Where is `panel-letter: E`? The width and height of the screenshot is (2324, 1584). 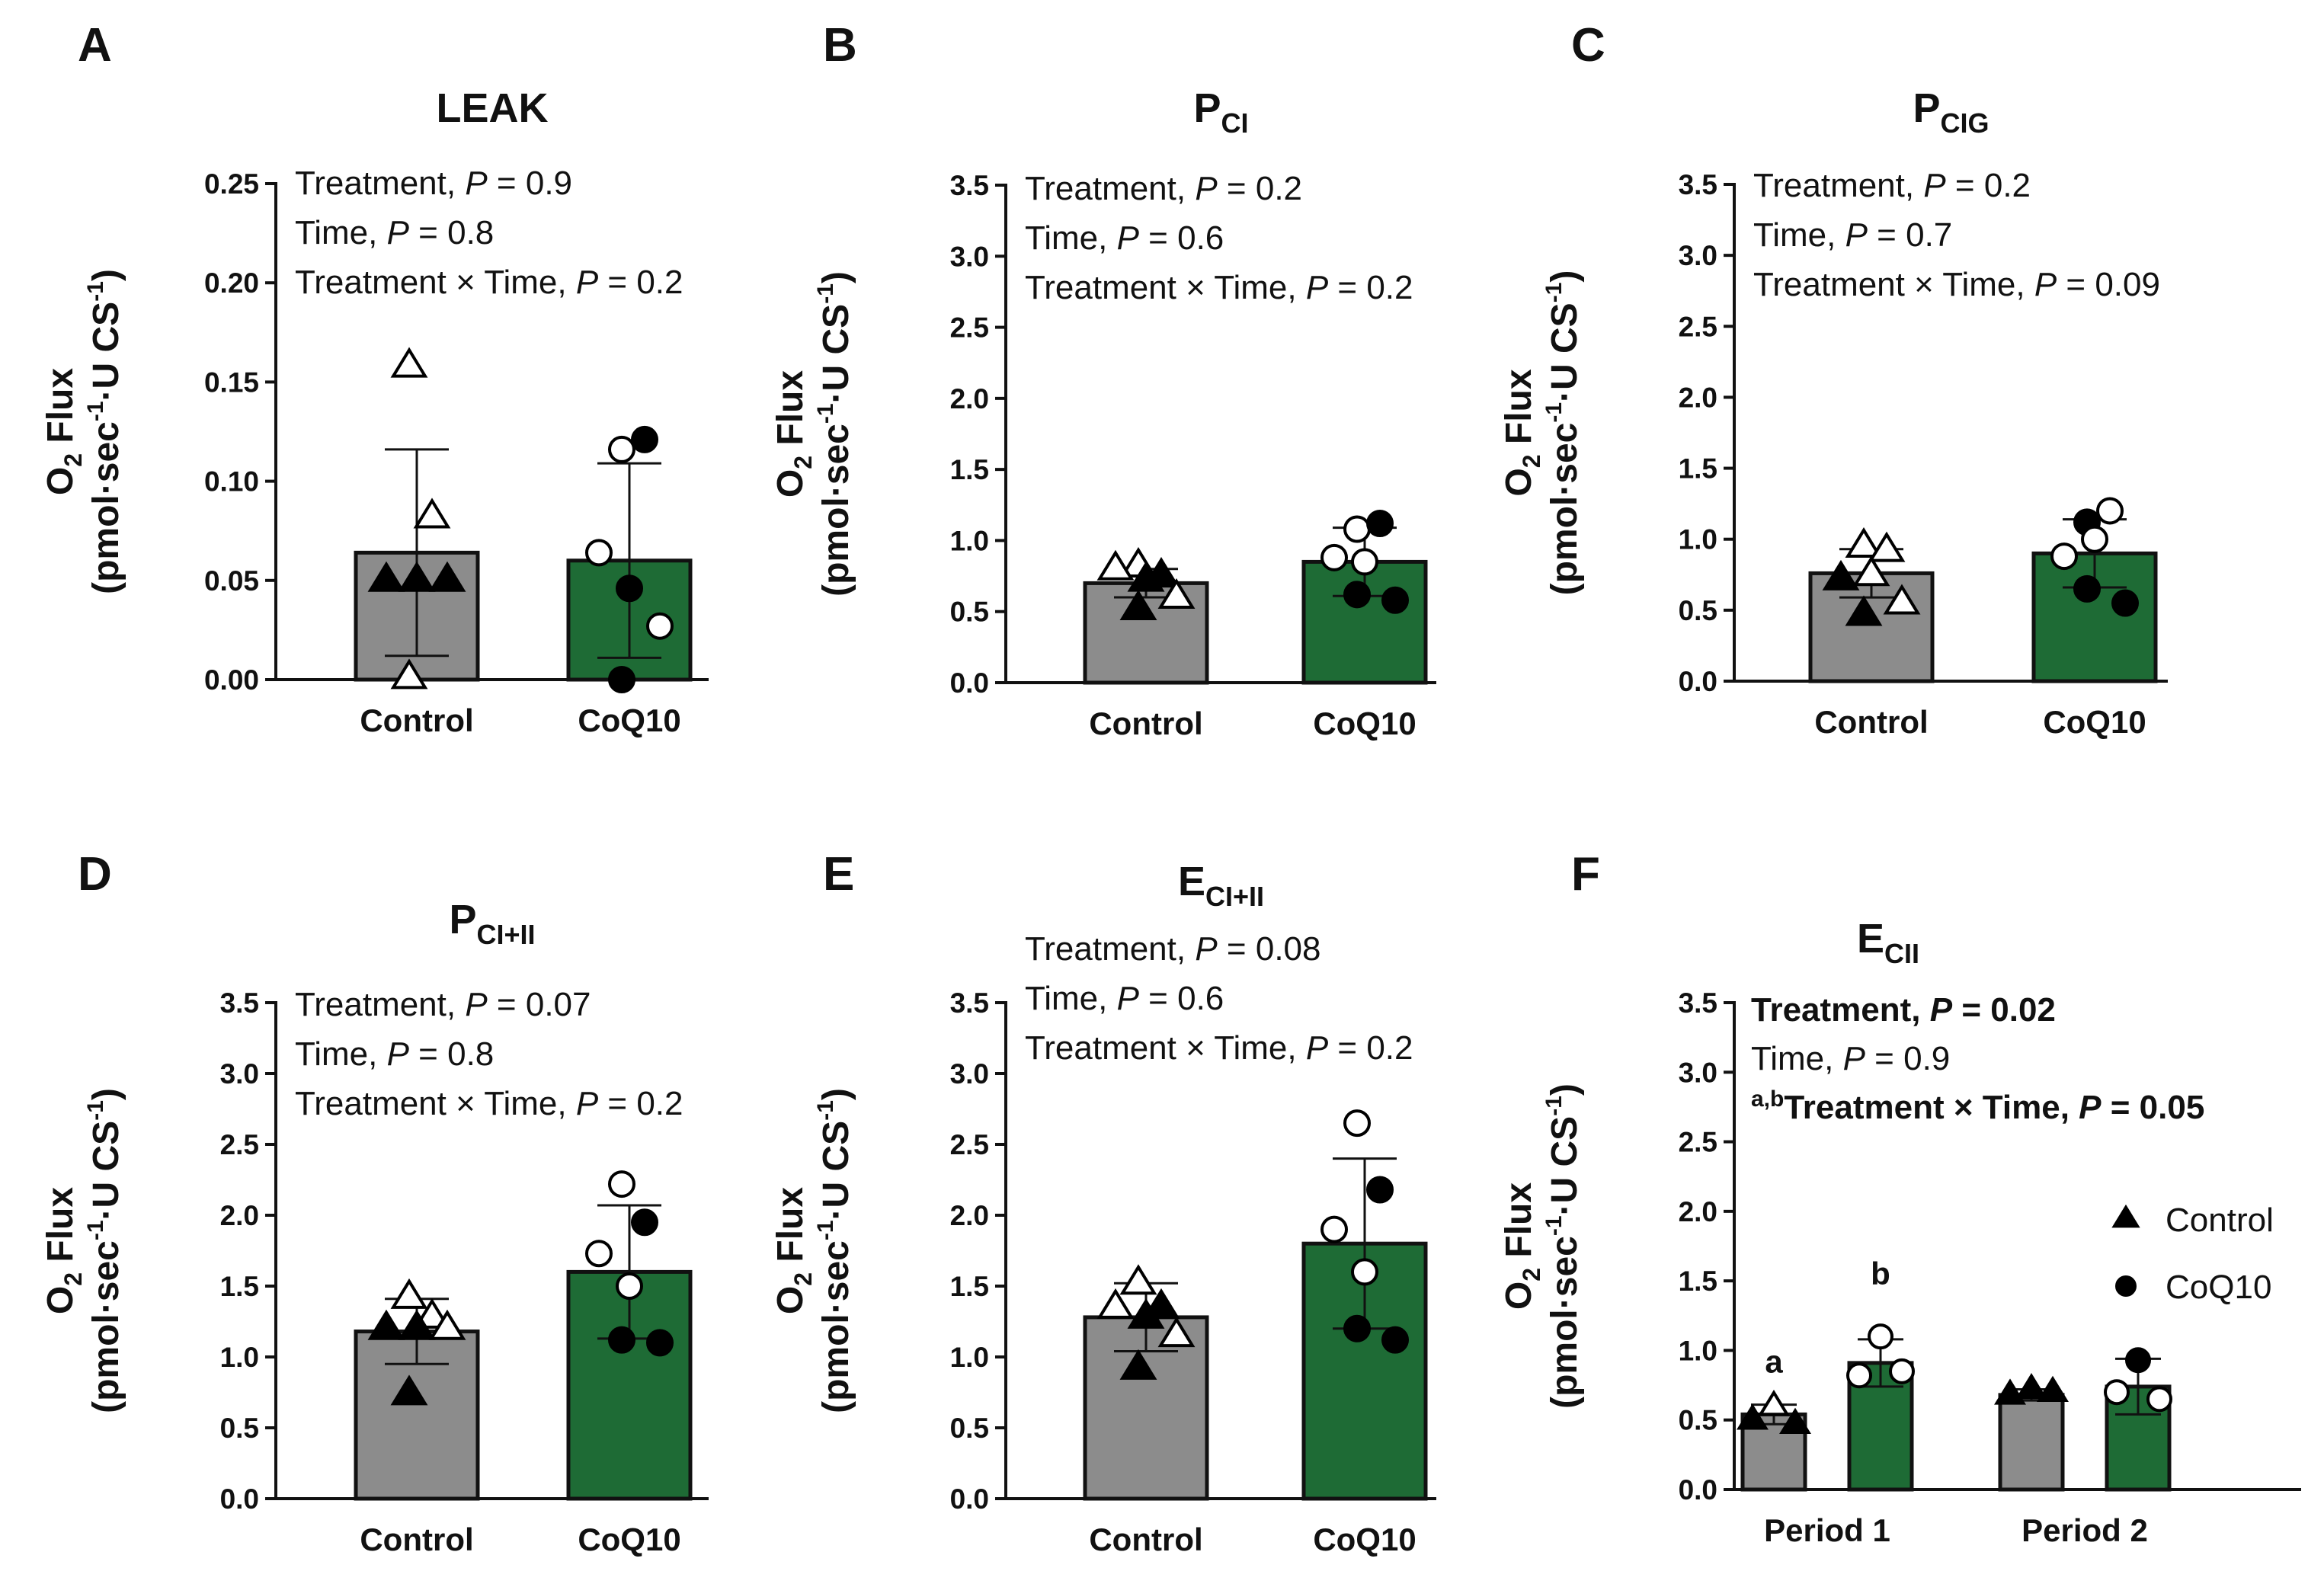
panel-letter: E is located at coordinates (838, 874).